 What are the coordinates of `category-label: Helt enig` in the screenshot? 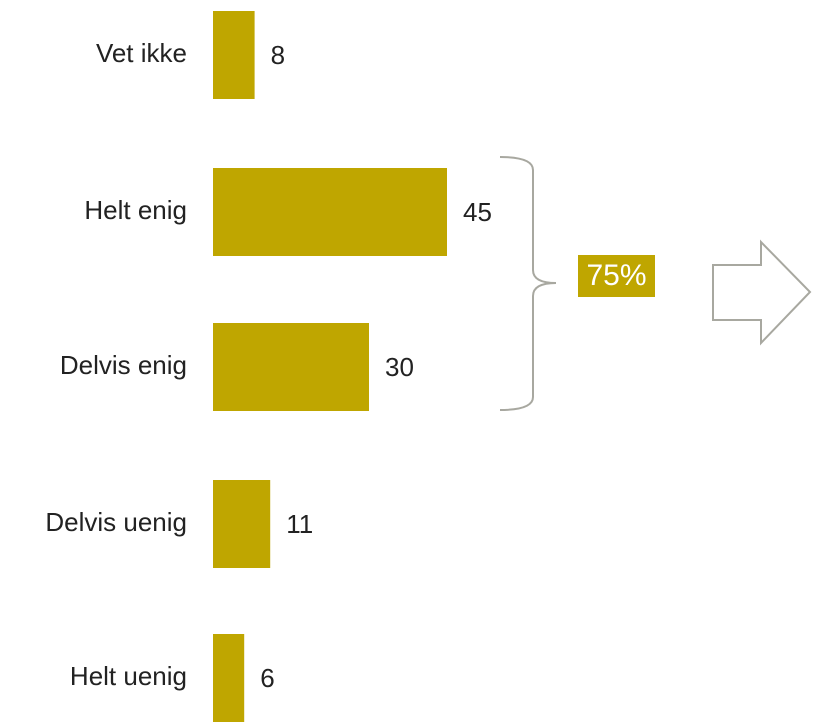 It's located at (135, 210).